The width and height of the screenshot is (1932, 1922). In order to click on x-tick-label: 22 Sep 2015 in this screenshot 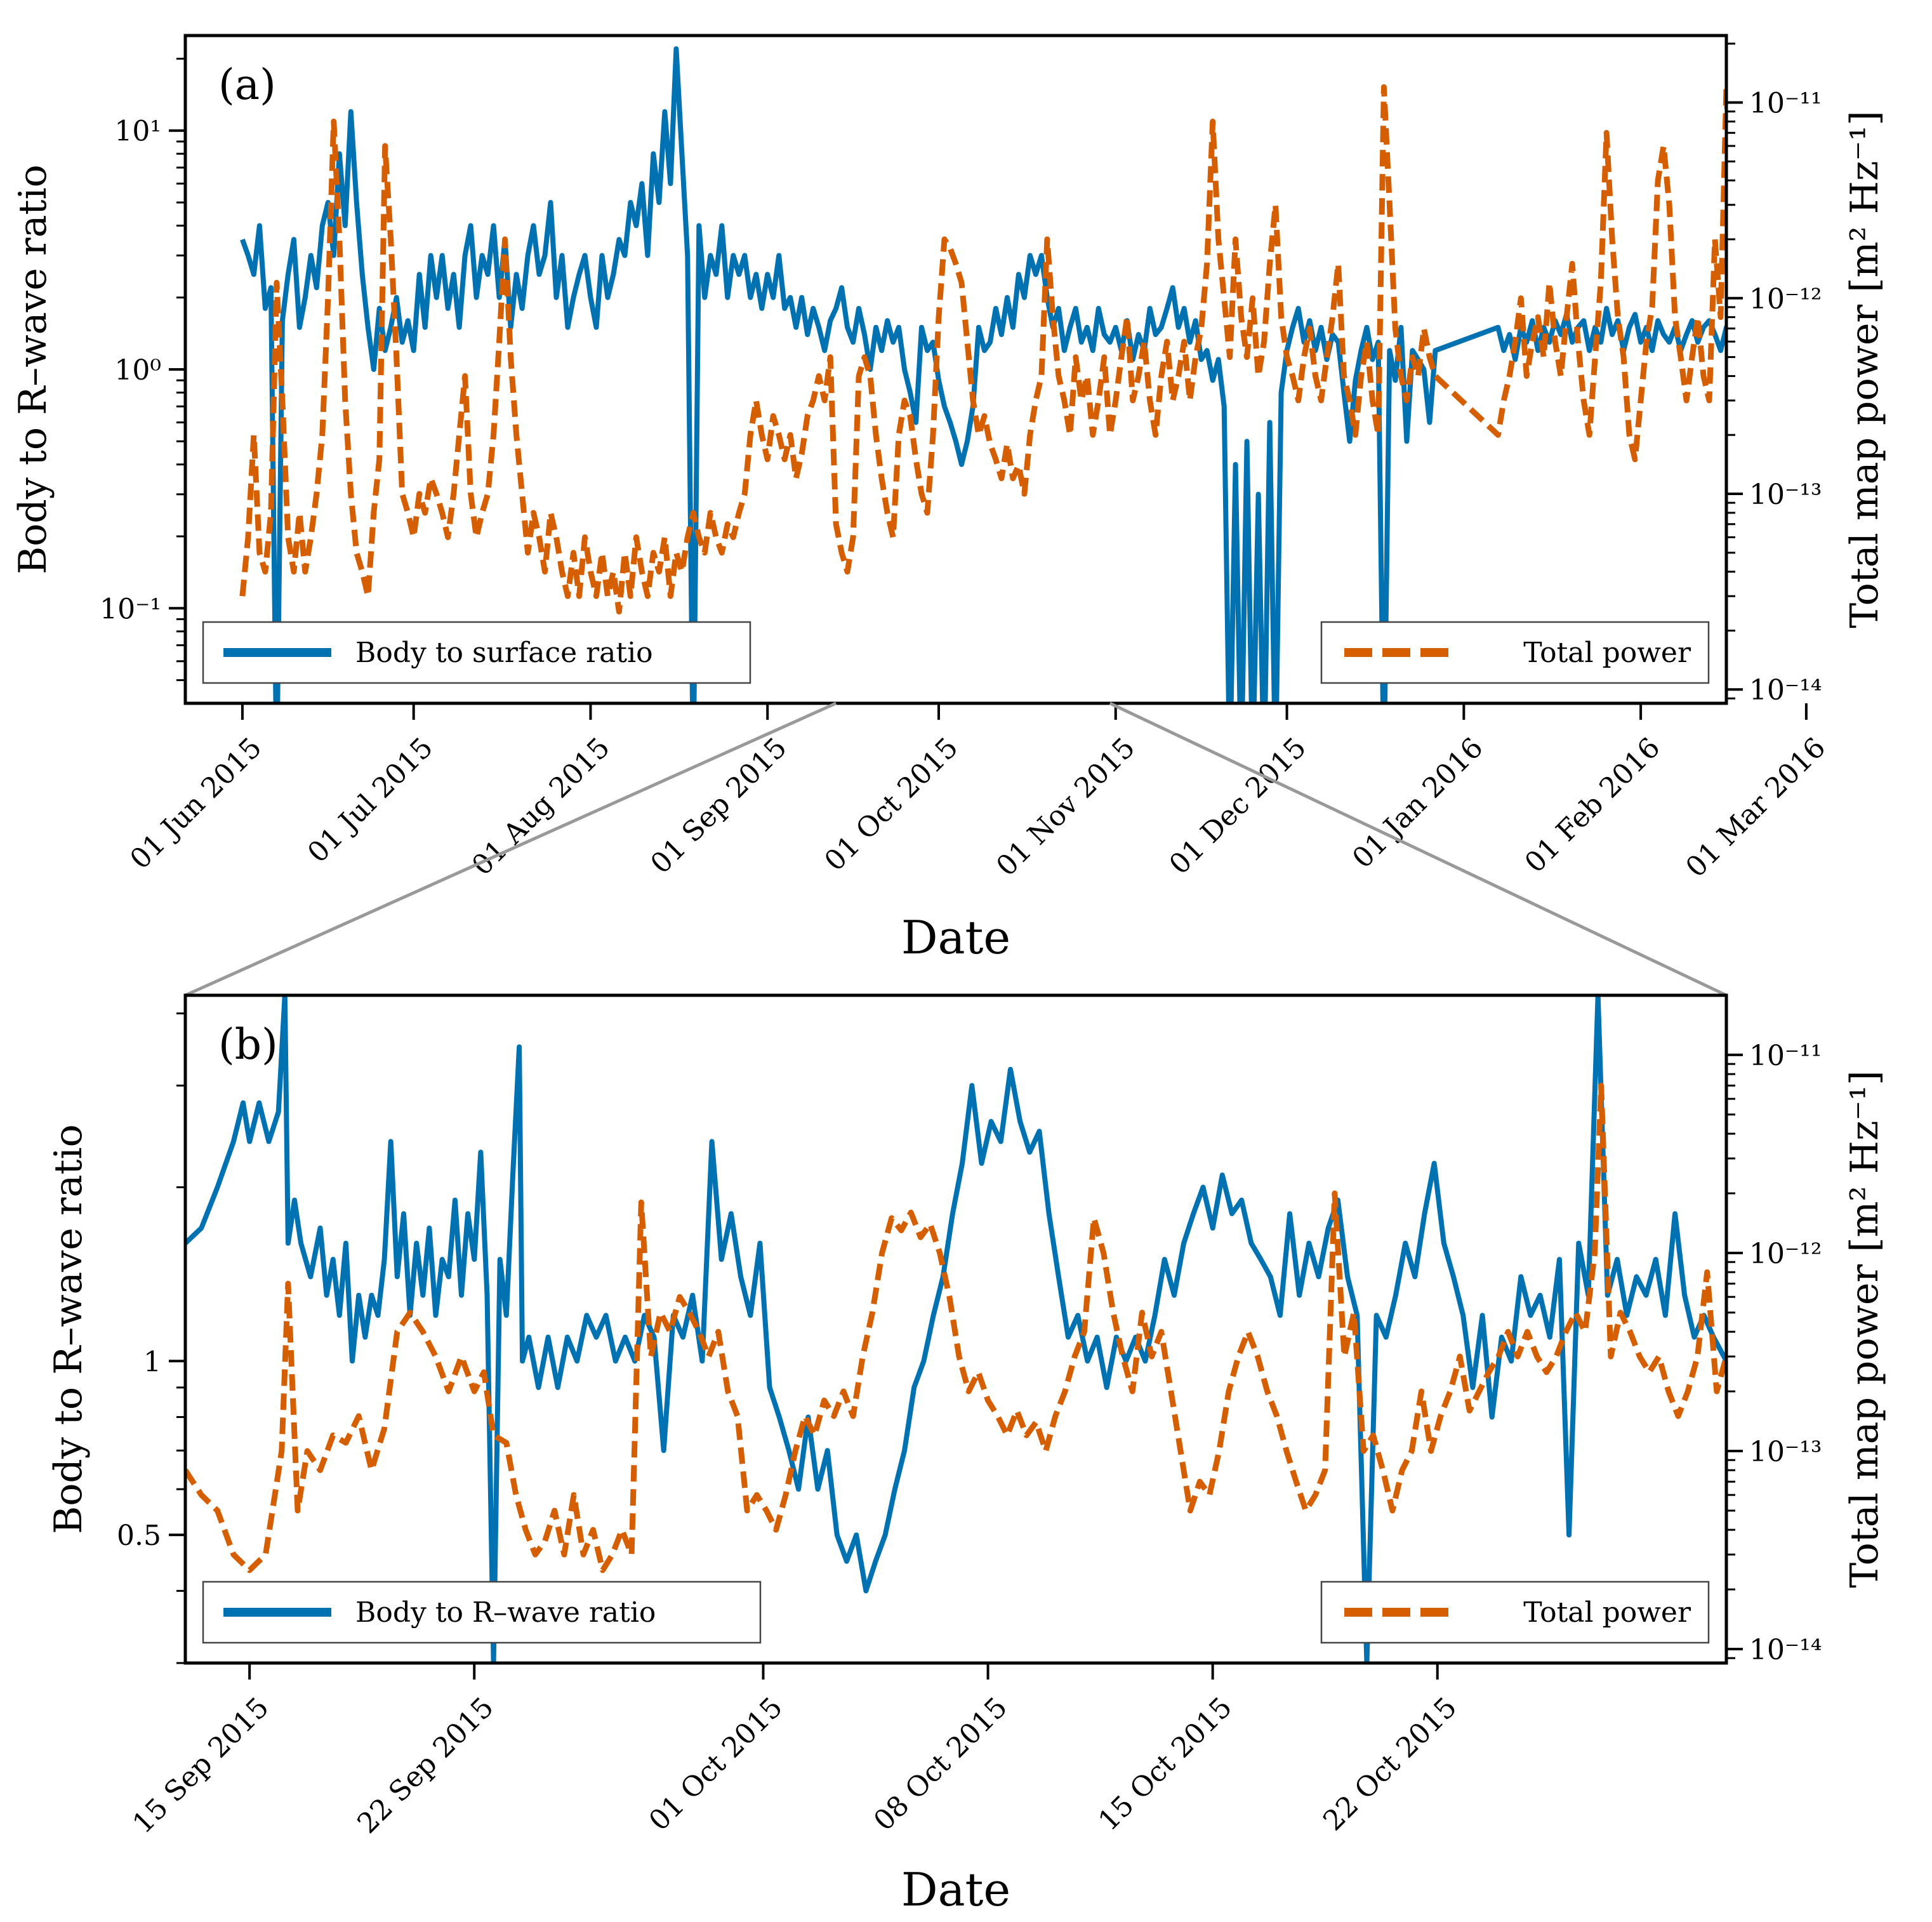, I will do `click(425, 1765)`.